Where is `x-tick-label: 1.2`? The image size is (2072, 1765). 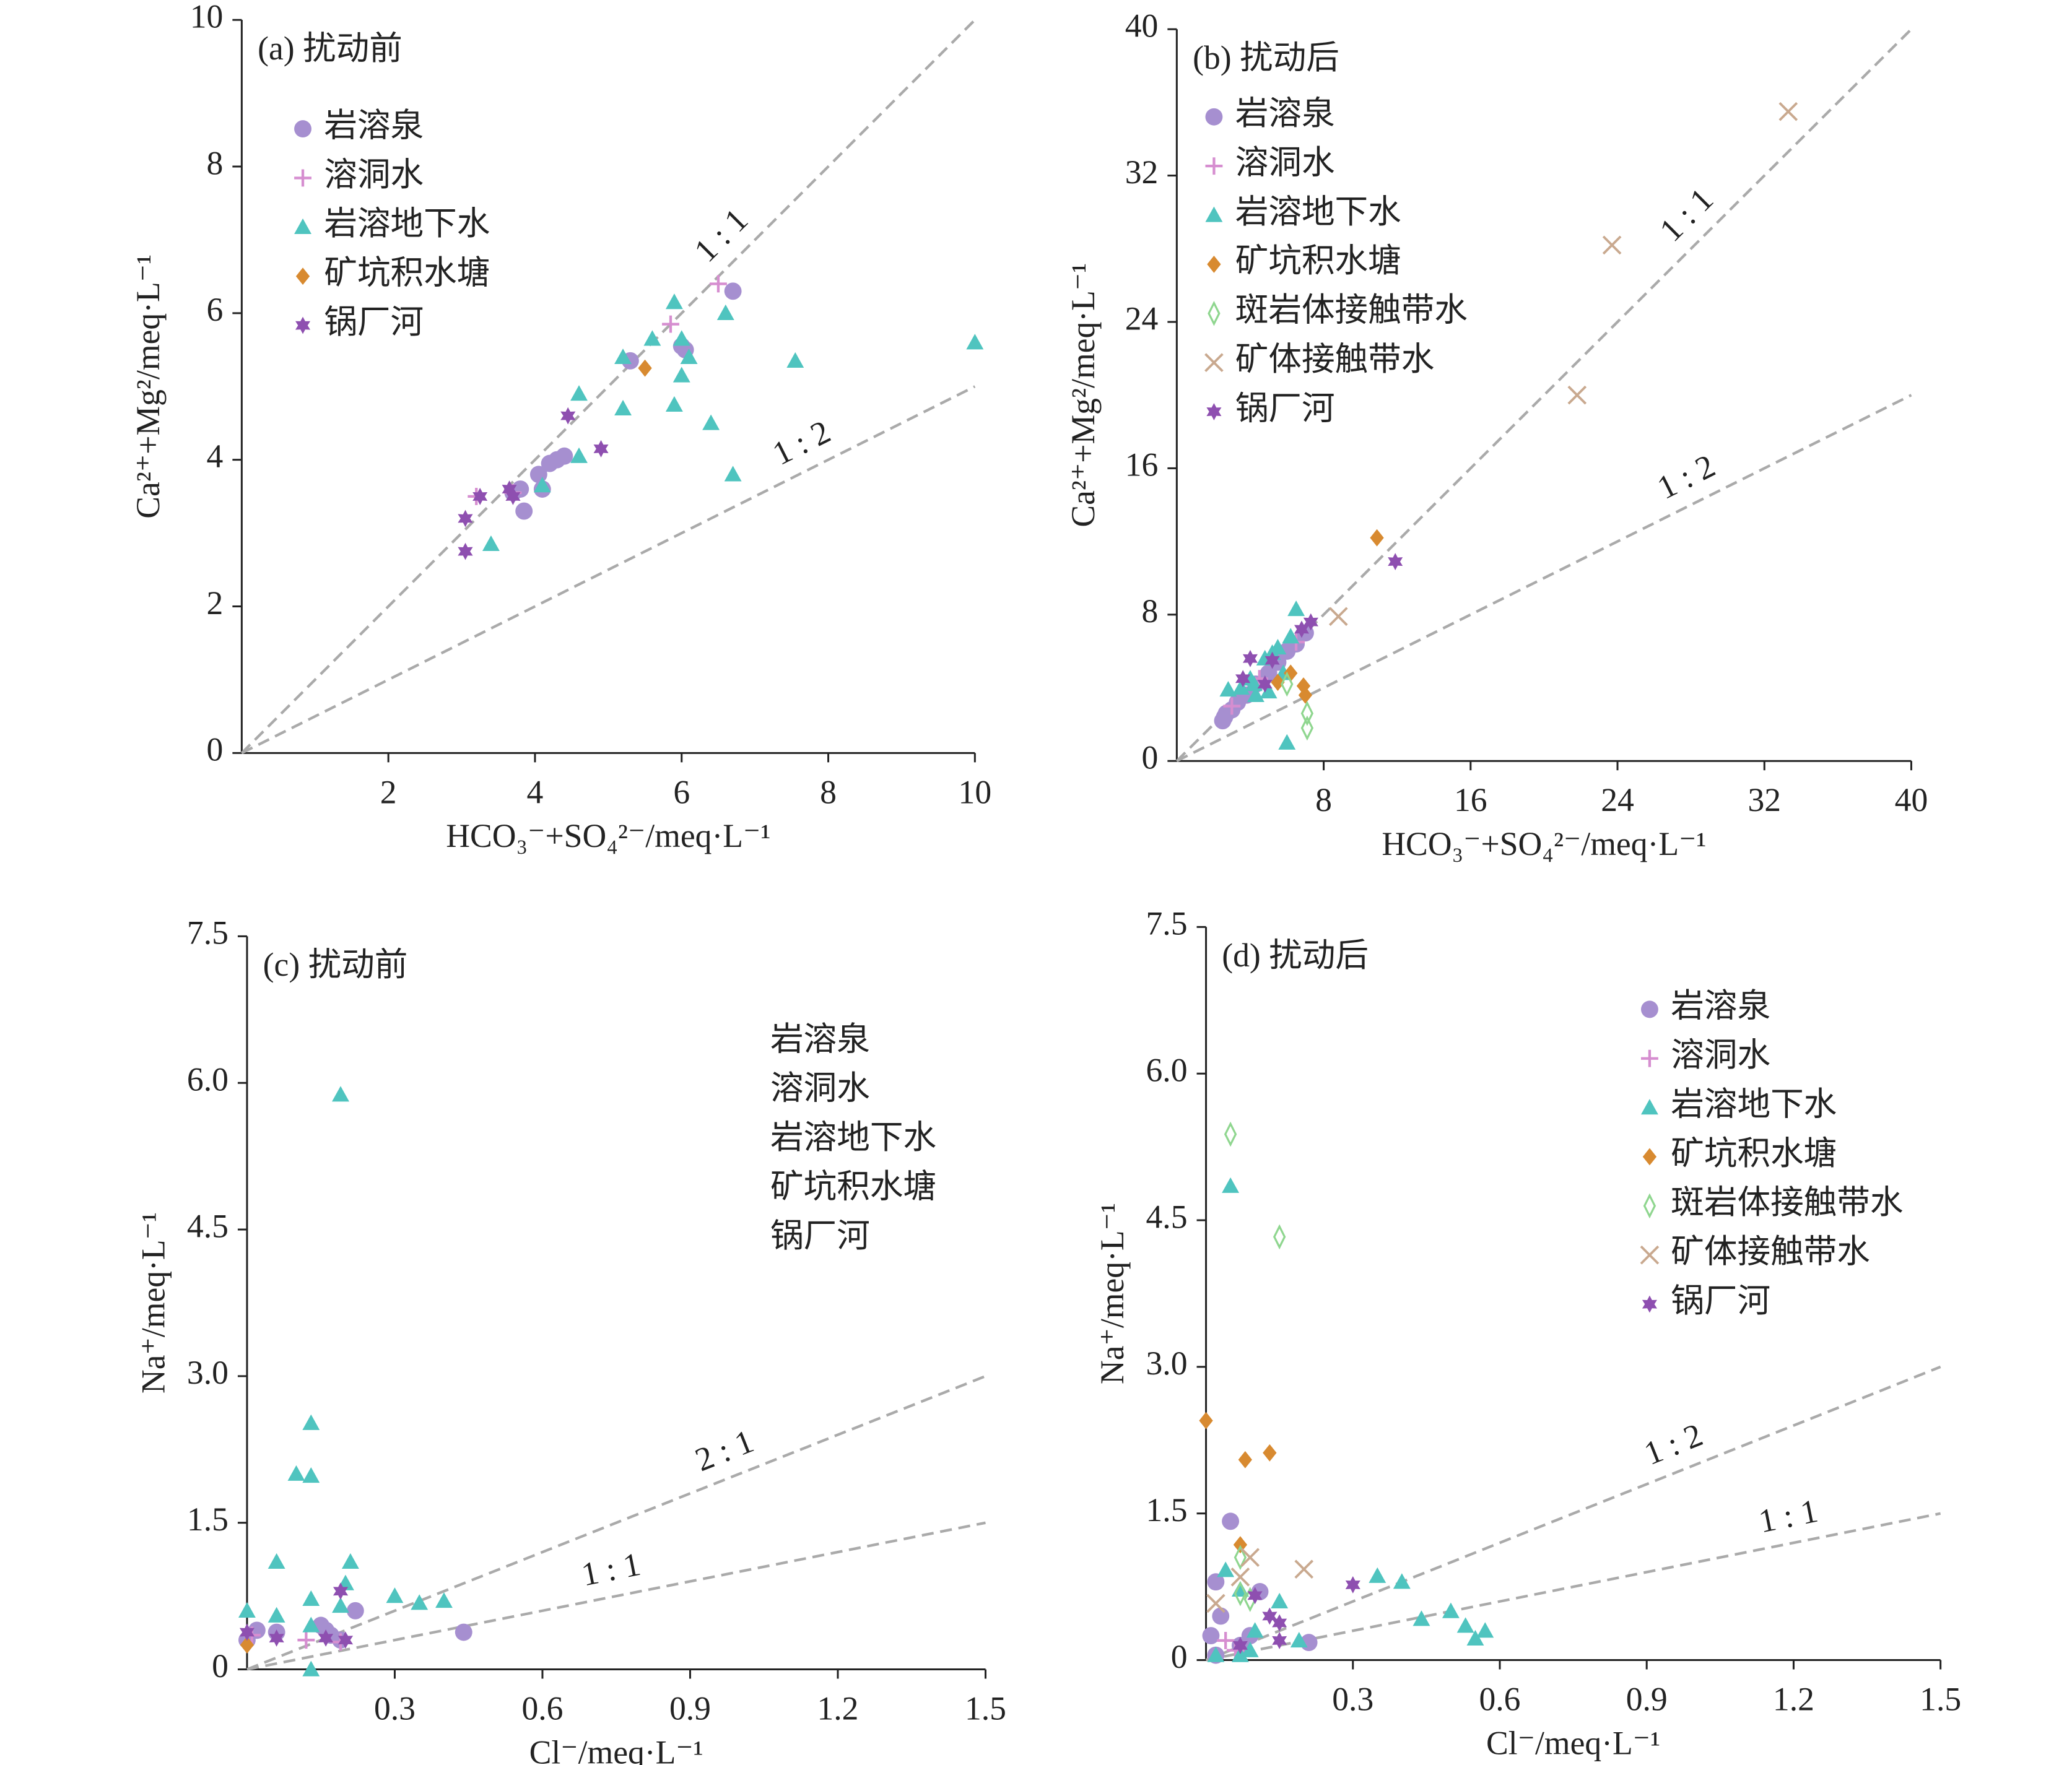
x-tick-label: 1.2 is located at coordinates (1793, 1698).